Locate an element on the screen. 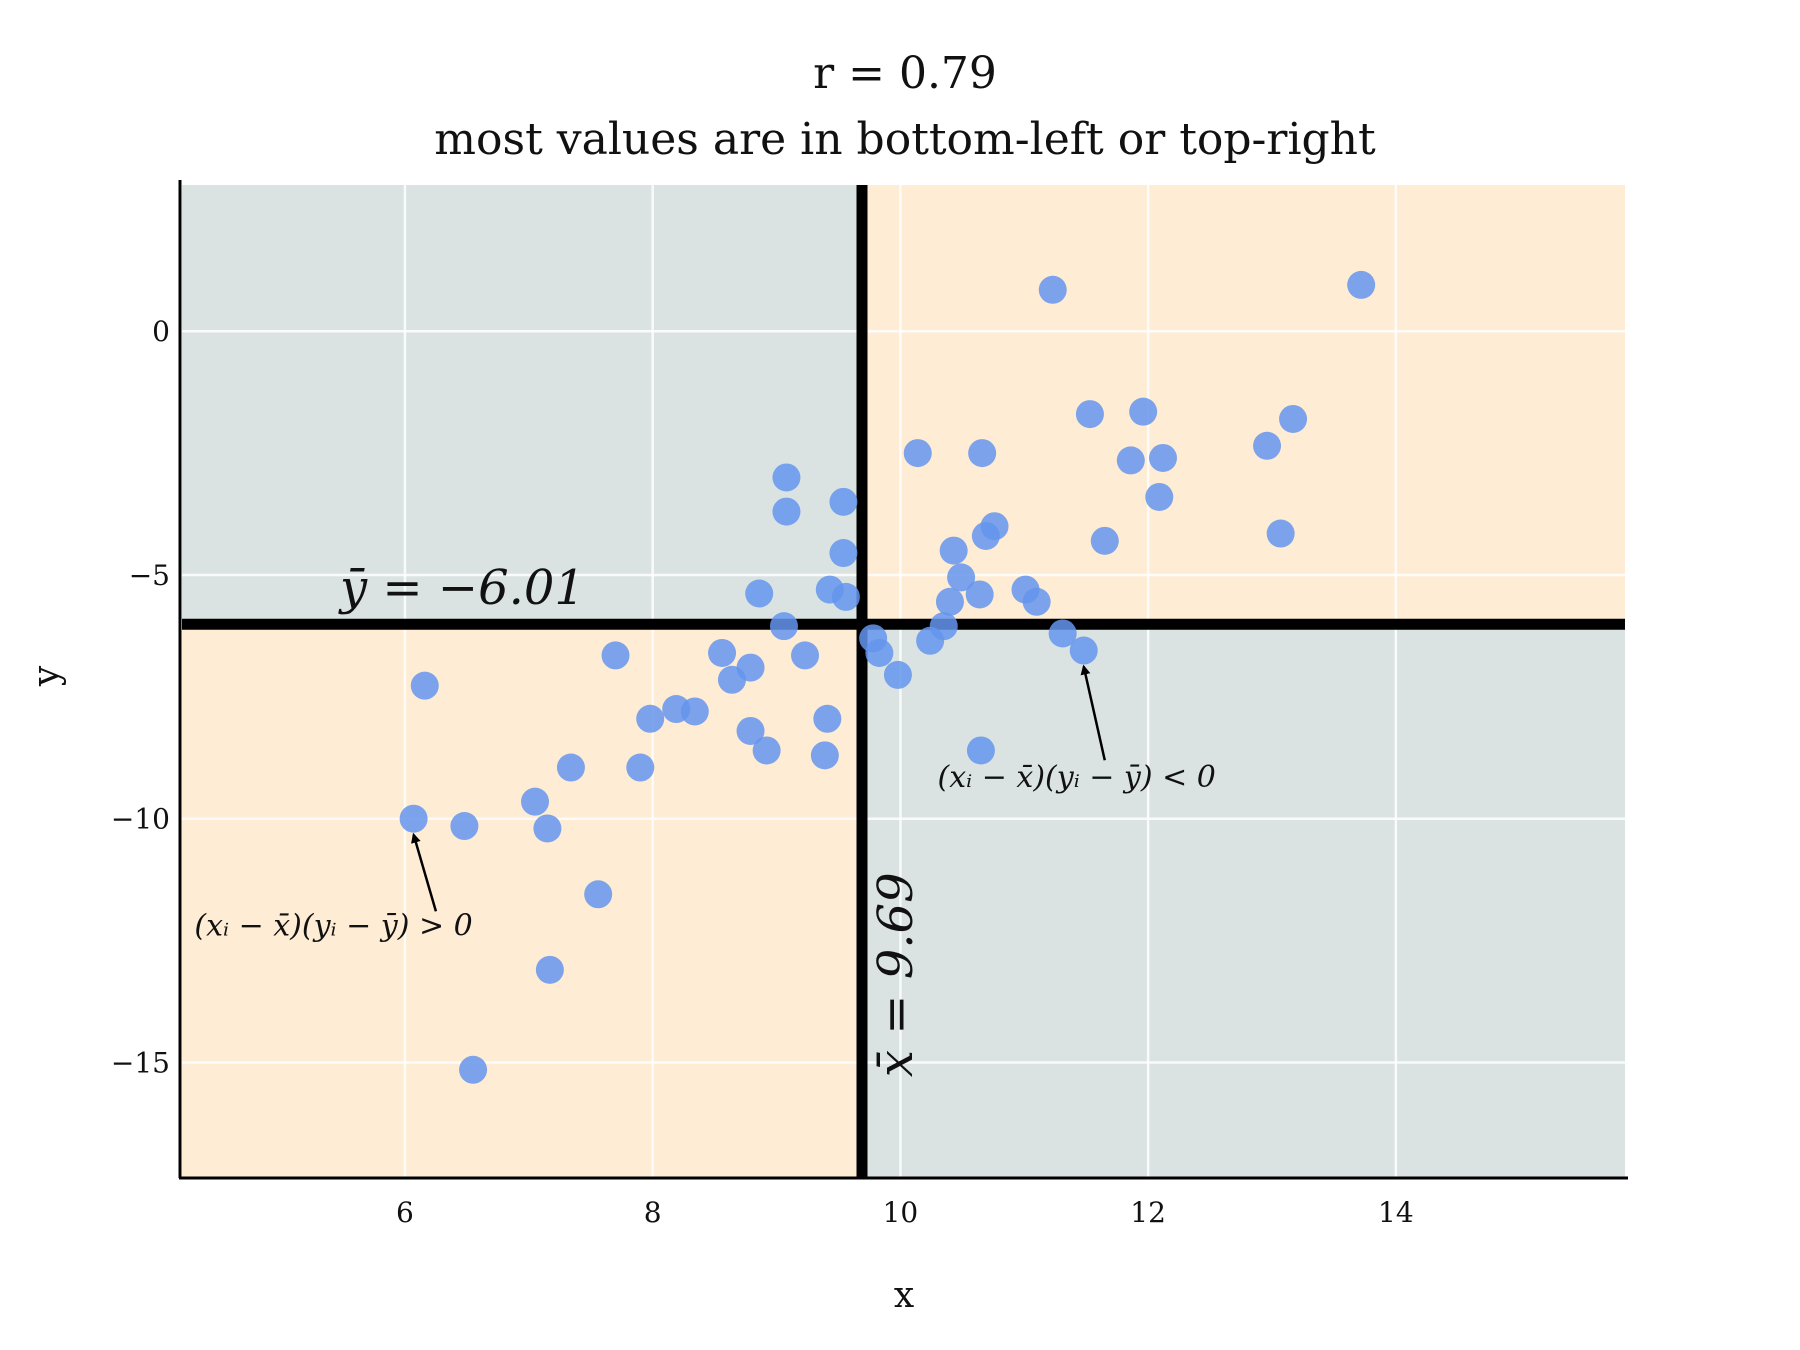 The image size is (1800, 1350). x-tick-label: 8 is located at coordinates (653, 1212).